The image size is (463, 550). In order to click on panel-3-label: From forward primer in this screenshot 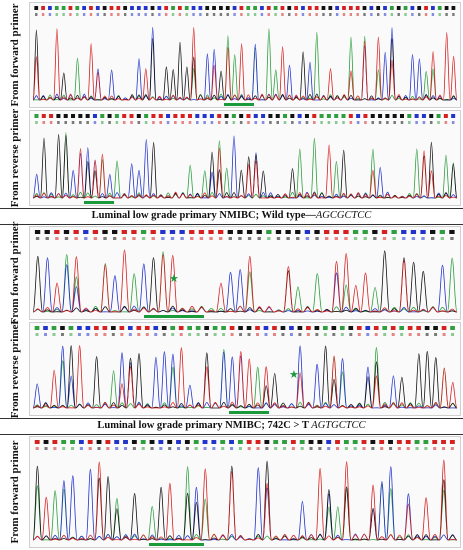, I will do `click(15, 273)`.